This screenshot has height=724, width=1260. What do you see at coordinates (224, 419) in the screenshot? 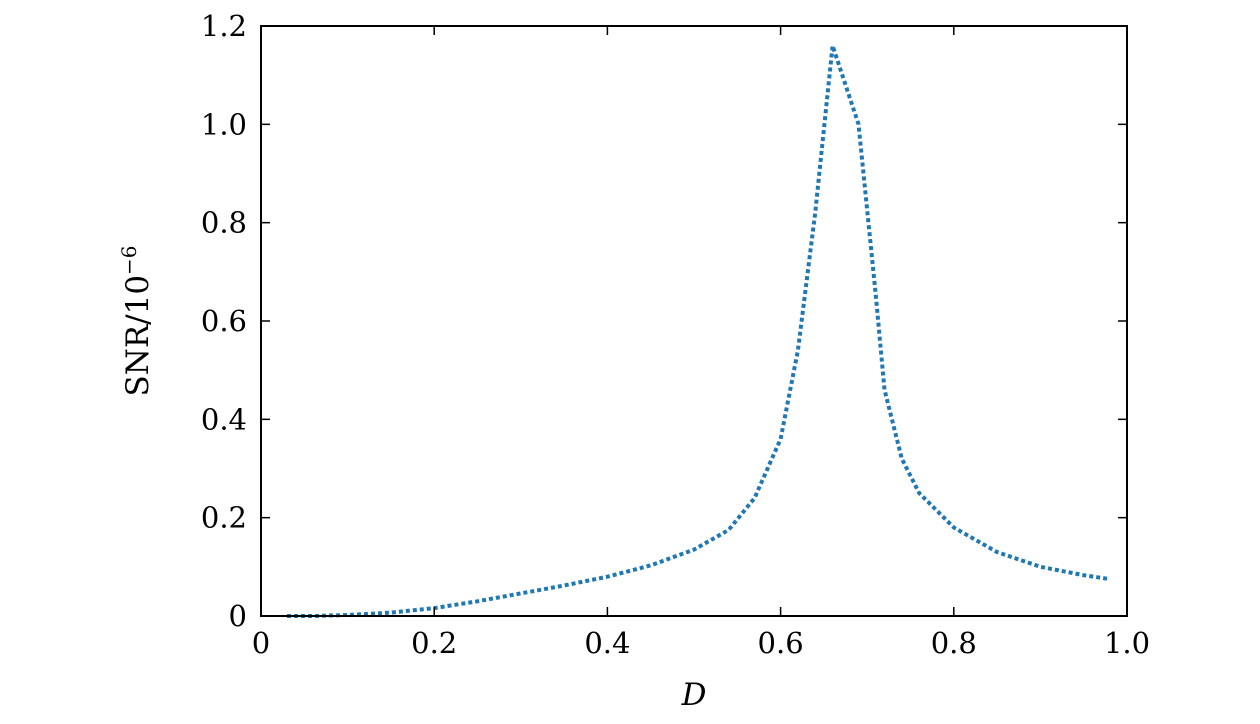
I see `y-tick-label: 0.4` at bounding box center [224, 419].